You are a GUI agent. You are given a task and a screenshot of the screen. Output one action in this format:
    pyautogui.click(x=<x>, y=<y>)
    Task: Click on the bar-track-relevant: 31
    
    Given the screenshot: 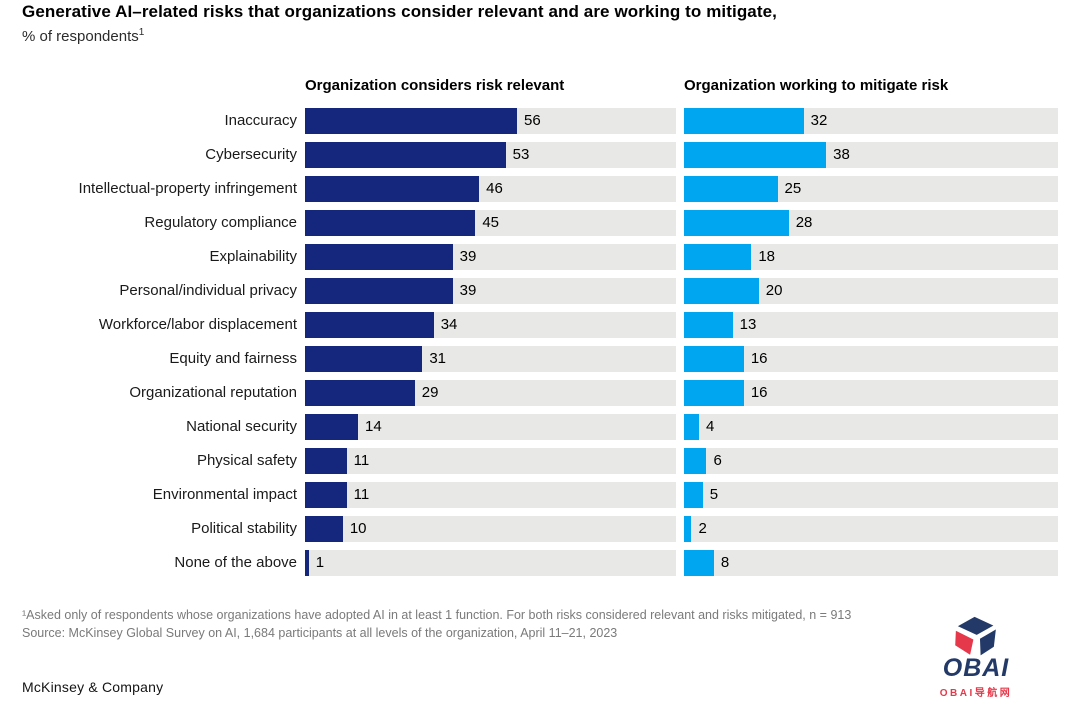 What is the action you would take?
    pyautogui.click(x=490, y=359)
    